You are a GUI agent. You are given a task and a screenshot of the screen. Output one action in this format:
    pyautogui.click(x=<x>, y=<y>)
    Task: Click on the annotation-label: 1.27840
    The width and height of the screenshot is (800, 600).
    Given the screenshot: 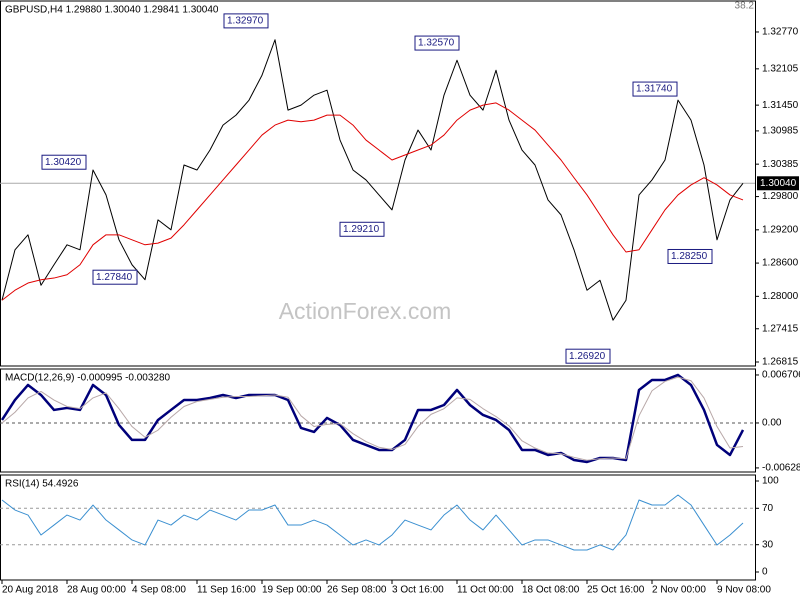 What is the action you would take?
    pyautogui.click(x=114, y=277)
    